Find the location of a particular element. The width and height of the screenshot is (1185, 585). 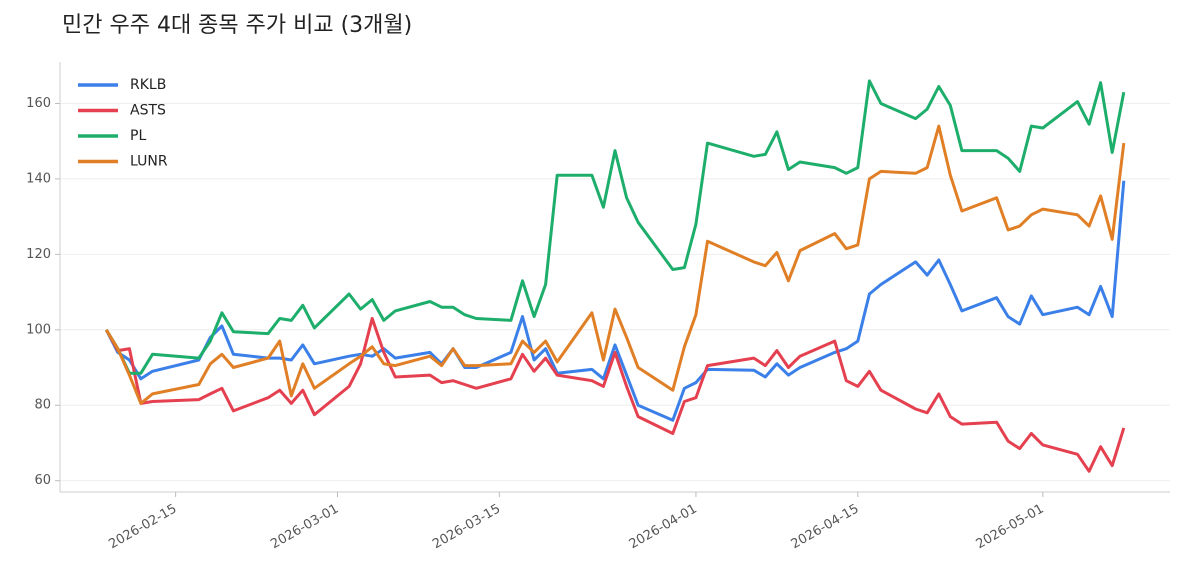

x-tick-label: 2026-03-15 is located at coordinates (466, 527).